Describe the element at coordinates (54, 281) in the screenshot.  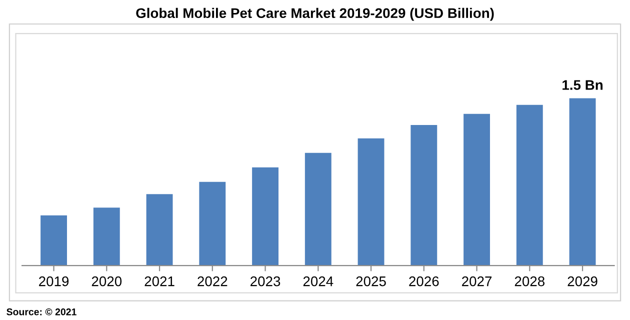
I see `x-tick-label: 2019` at that location.